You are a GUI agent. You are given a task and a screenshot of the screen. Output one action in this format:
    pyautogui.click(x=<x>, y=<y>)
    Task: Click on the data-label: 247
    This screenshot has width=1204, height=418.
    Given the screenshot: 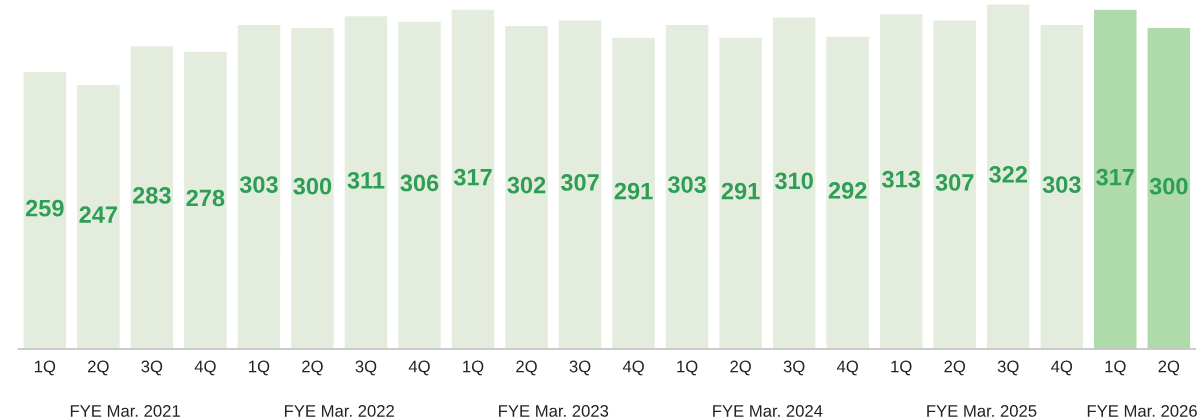 What is the action you would take?
    pyautogui.click(x=98, y=214)
    